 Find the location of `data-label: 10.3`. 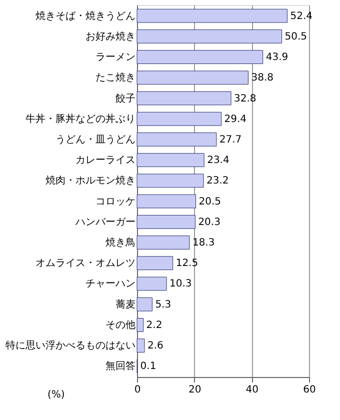

data-label: 10.3 is located at coordinates (181, 284).